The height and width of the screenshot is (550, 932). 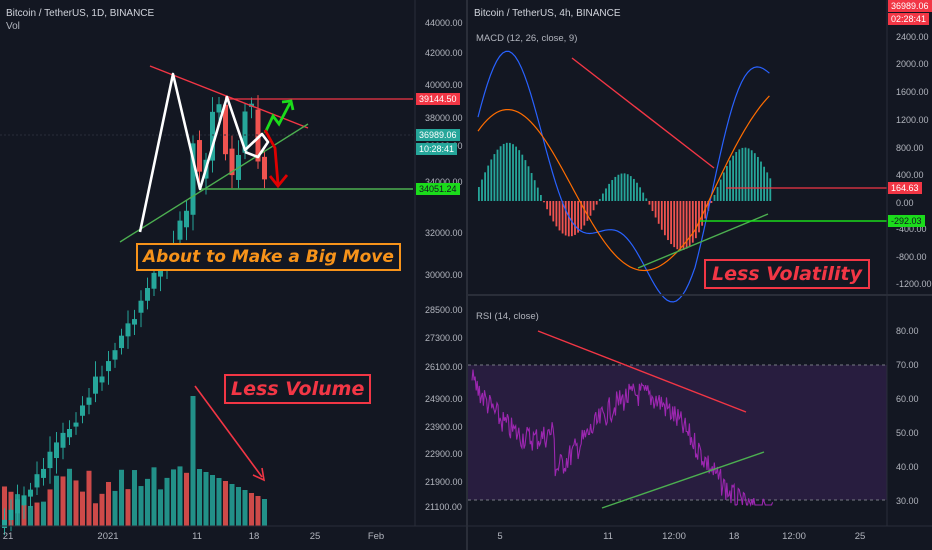 What do you see at coordinates (438, 99) in the screenshot?
I see `resistance-price-tag: 39144.50` at bounding box center [438, 99].